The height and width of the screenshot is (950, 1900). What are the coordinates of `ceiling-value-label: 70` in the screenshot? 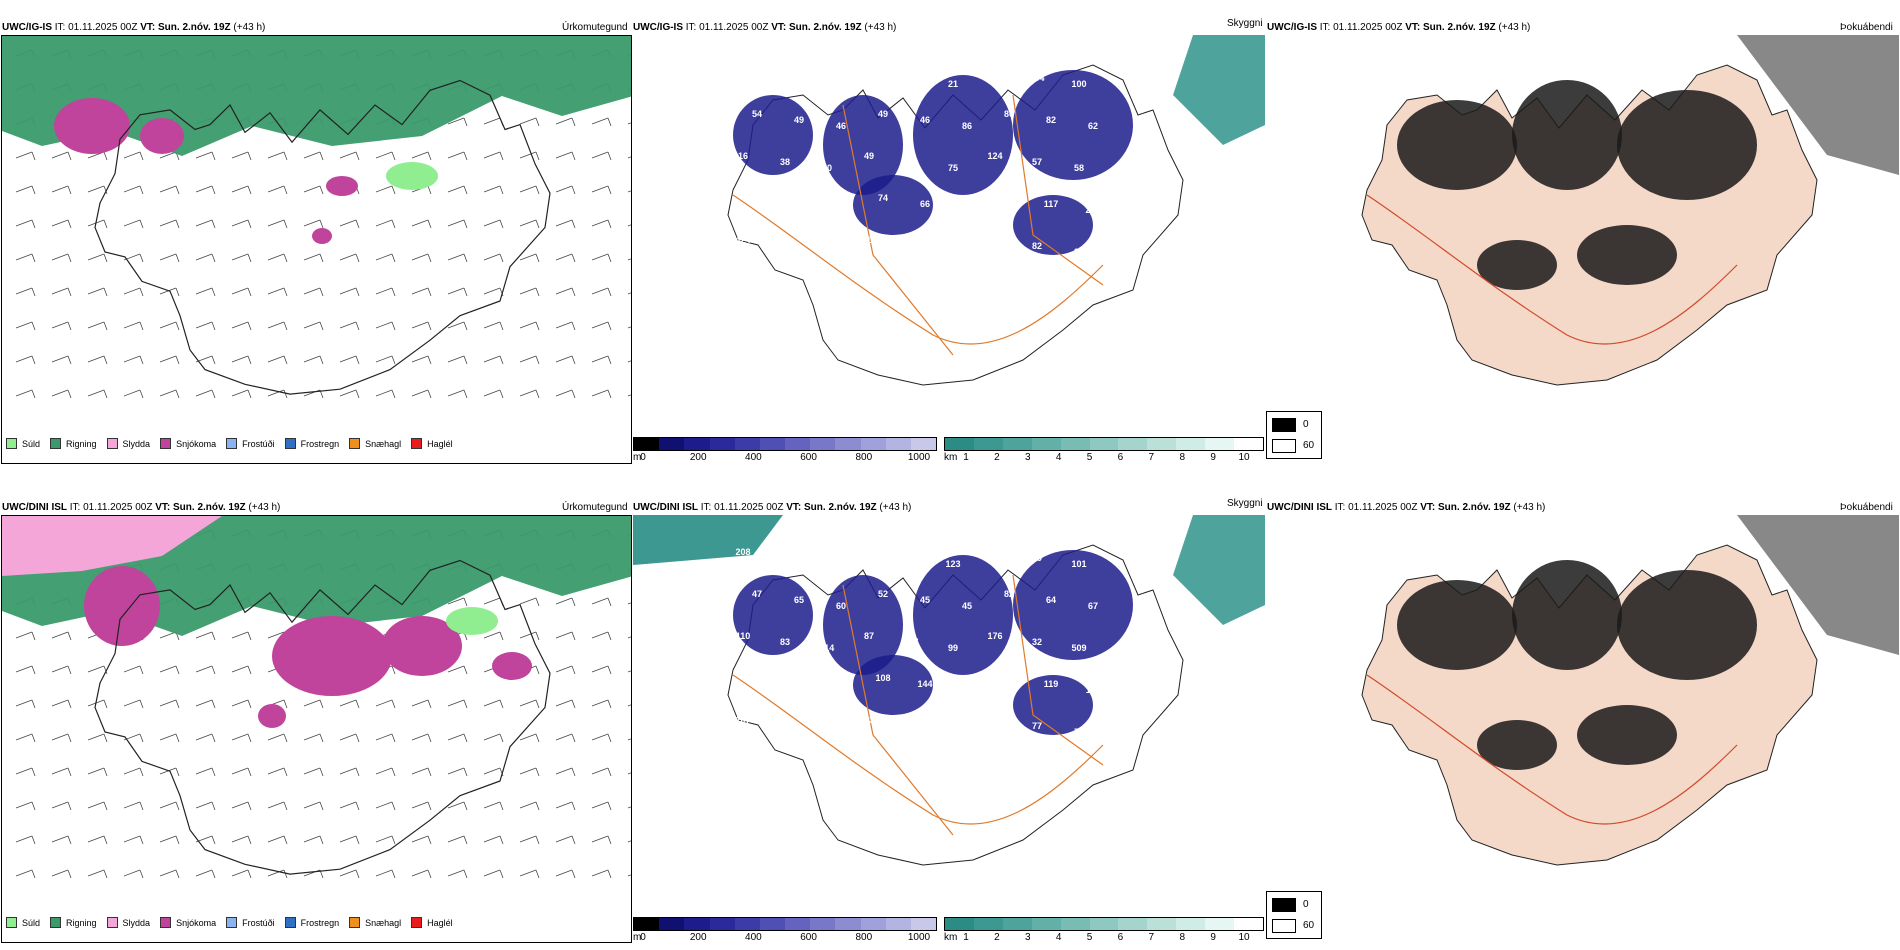 It's located at (841, 210).